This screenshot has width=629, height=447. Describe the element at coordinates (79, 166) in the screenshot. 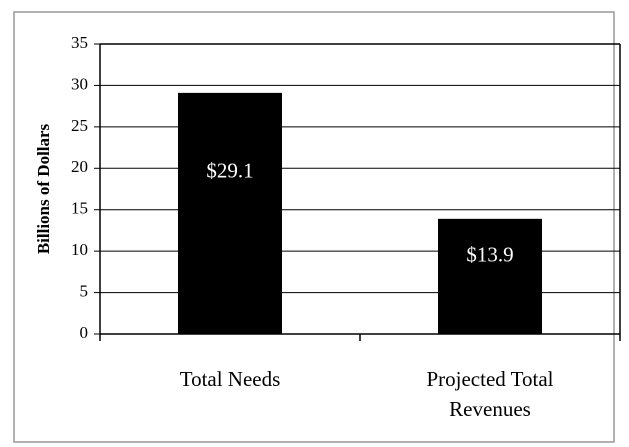

I see `y-tick-label: 20` at that location.